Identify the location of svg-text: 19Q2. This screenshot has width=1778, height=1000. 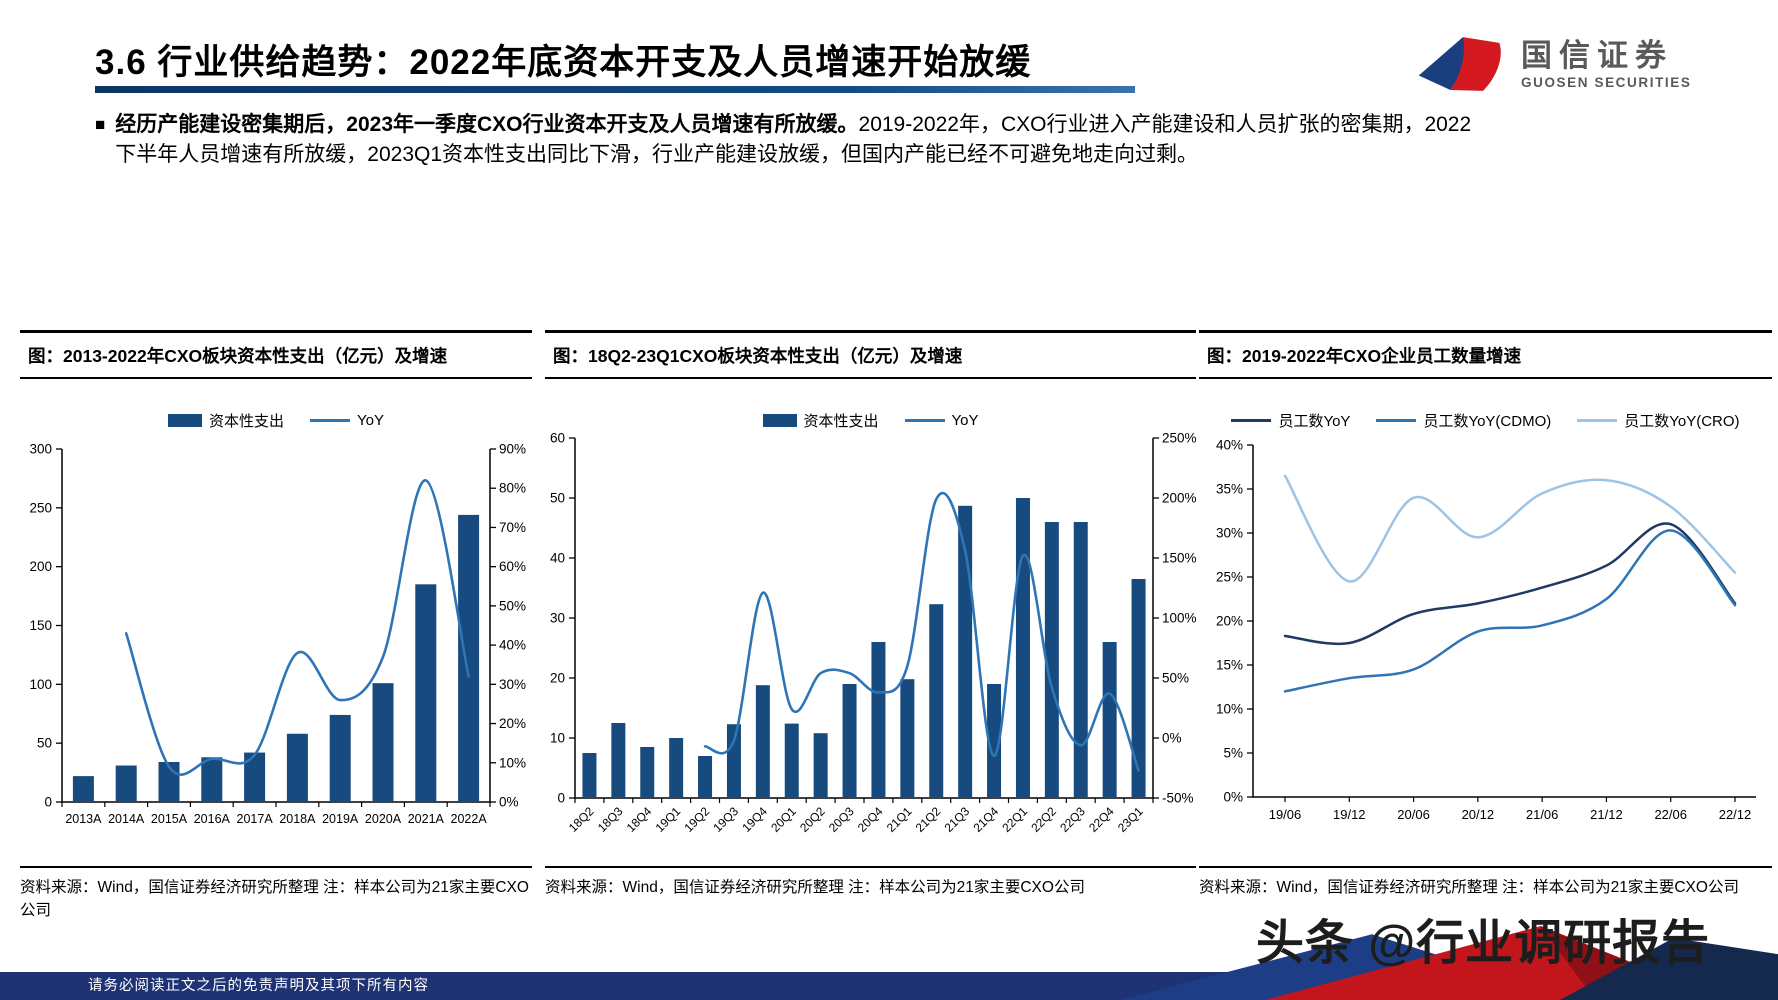
(697, 819).